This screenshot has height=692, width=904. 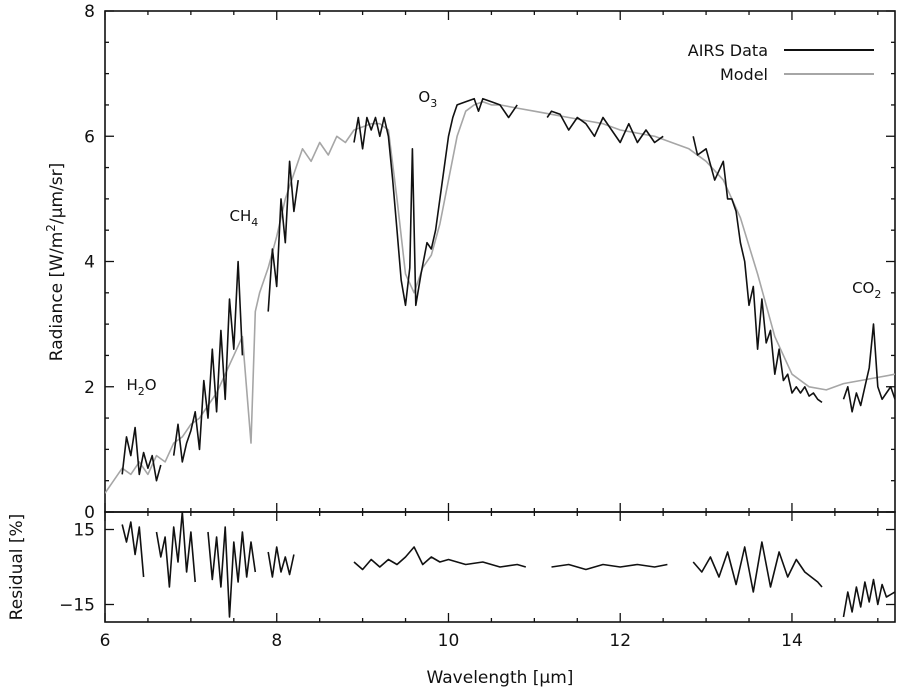 I want to click on x-axis-title: Wavelength [μm], so click(x=500, y=678).